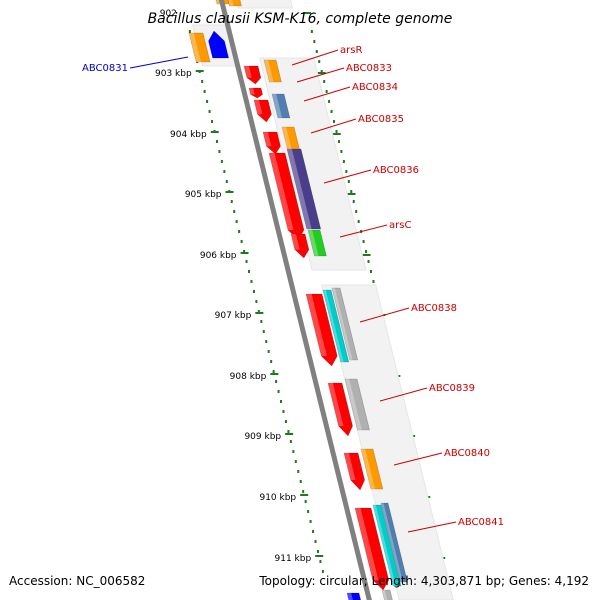 Image resolution: width=600 pixels, height=600 pixels. What do you see at coordinates (281, 106) in the screenshot?
I see `gene-steel` at bounding box center [281, 106].